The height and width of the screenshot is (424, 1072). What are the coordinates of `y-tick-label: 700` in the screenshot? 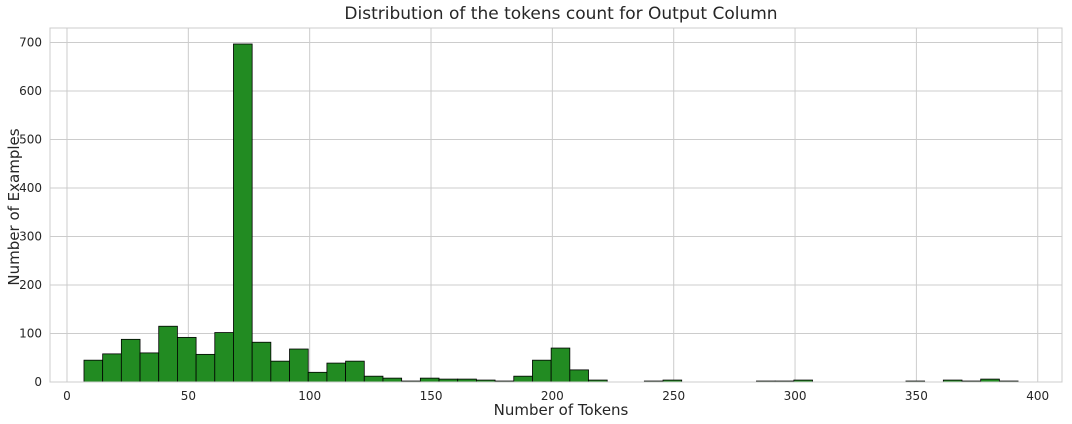 It's located at (30, 43).